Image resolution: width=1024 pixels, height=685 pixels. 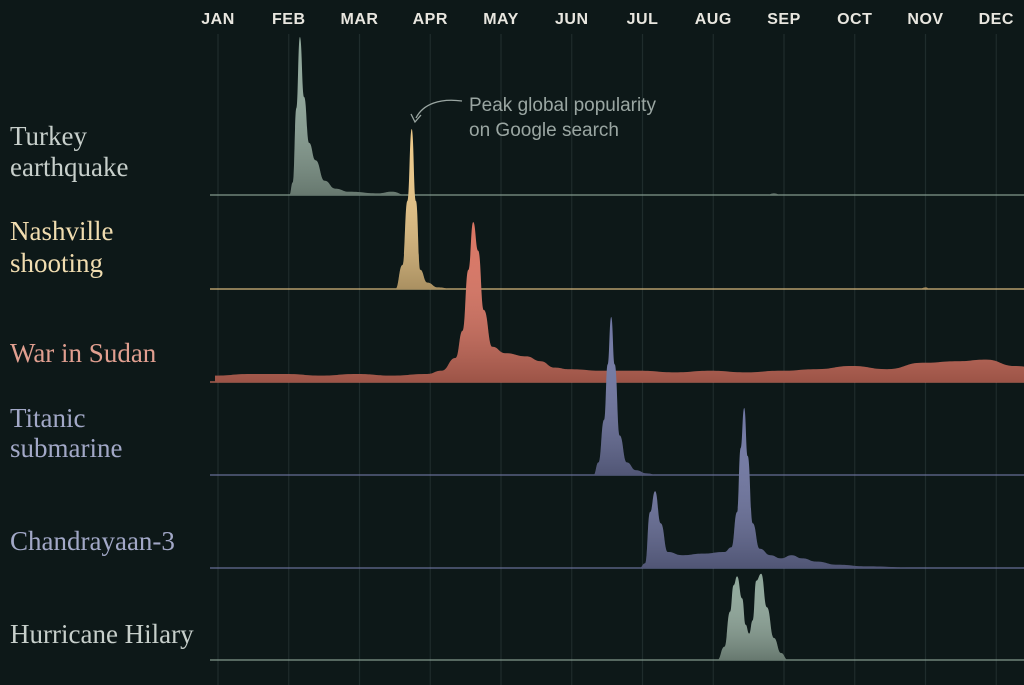 What do you see at coordinates (92, 541) in the screenshot?
I see `label-chandrayaan-3-line1: Chandrayaan-3` at bounding box center [92, 541].